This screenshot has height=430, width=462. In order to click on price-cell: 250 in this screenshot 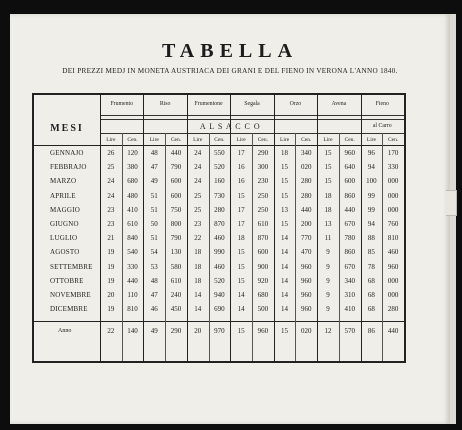, I will do `click(263, 195)`.